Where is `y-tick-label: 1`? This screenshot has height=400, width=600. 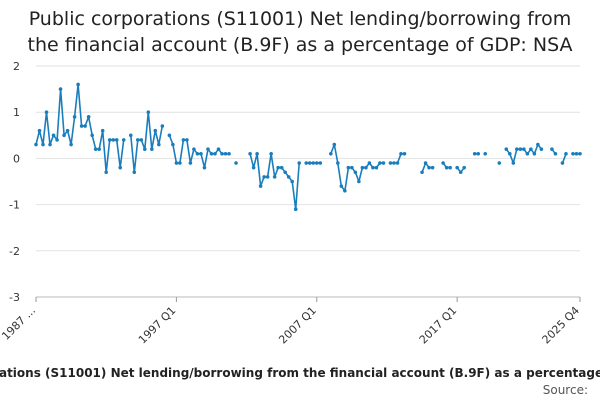 y-tick-label: 1 is located at coordinates (16, 112).